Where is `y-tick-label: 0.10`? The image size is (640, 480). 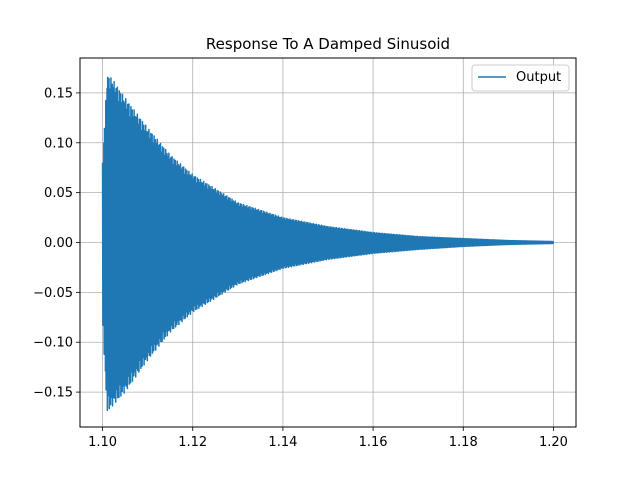
y-tick-label: 0.10 is located at coordinates (58, 143).